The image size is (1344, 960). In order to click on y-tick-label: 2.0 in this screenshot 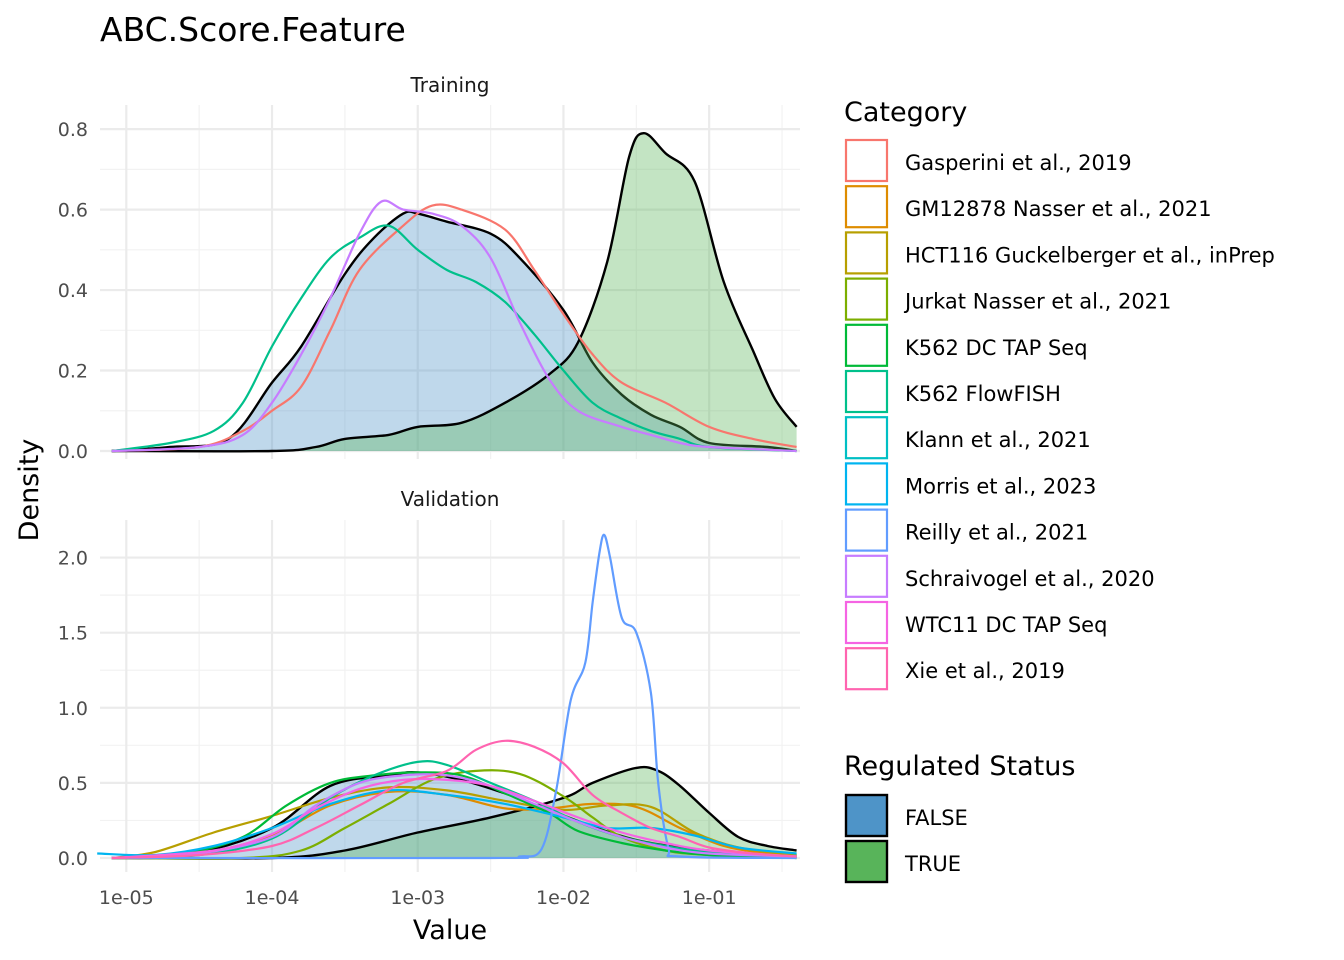, I will do `click(73, 559)`.